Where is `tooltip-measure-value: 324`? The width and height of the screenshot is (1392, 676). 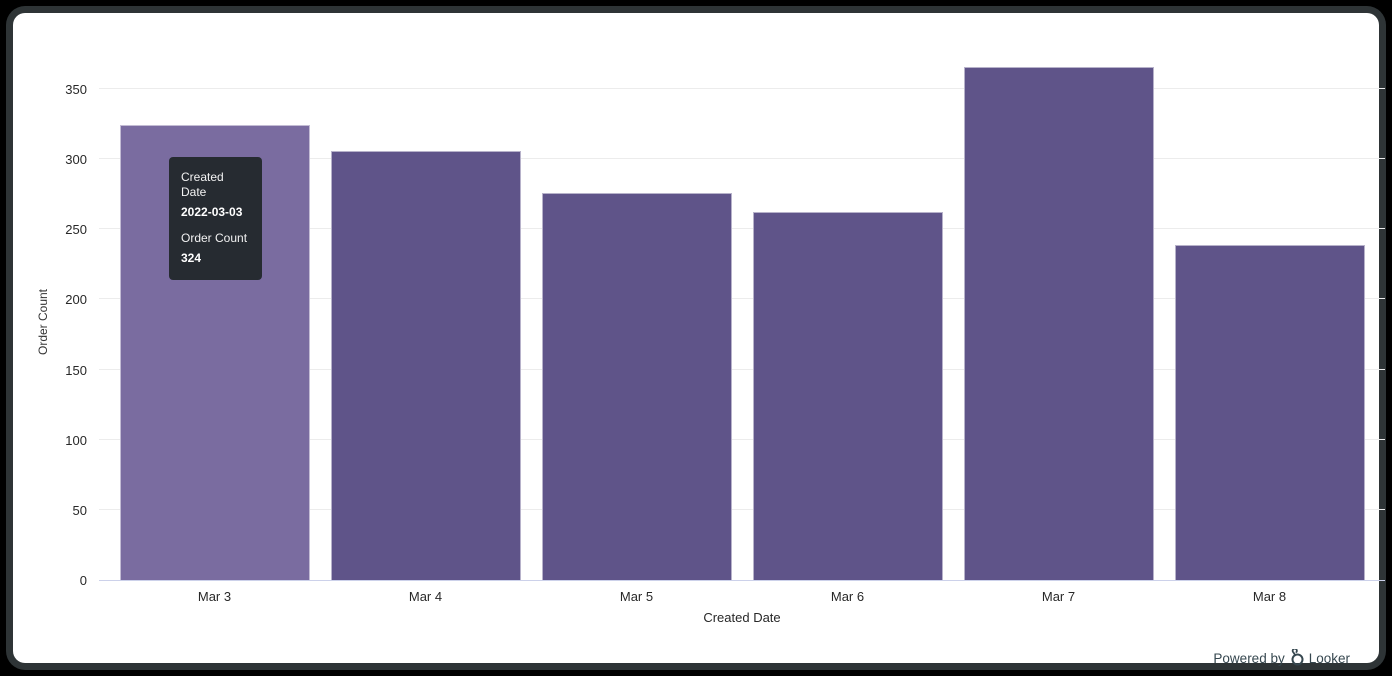 tooltip-measure-value: 324 is located at coordinates (191, 258).